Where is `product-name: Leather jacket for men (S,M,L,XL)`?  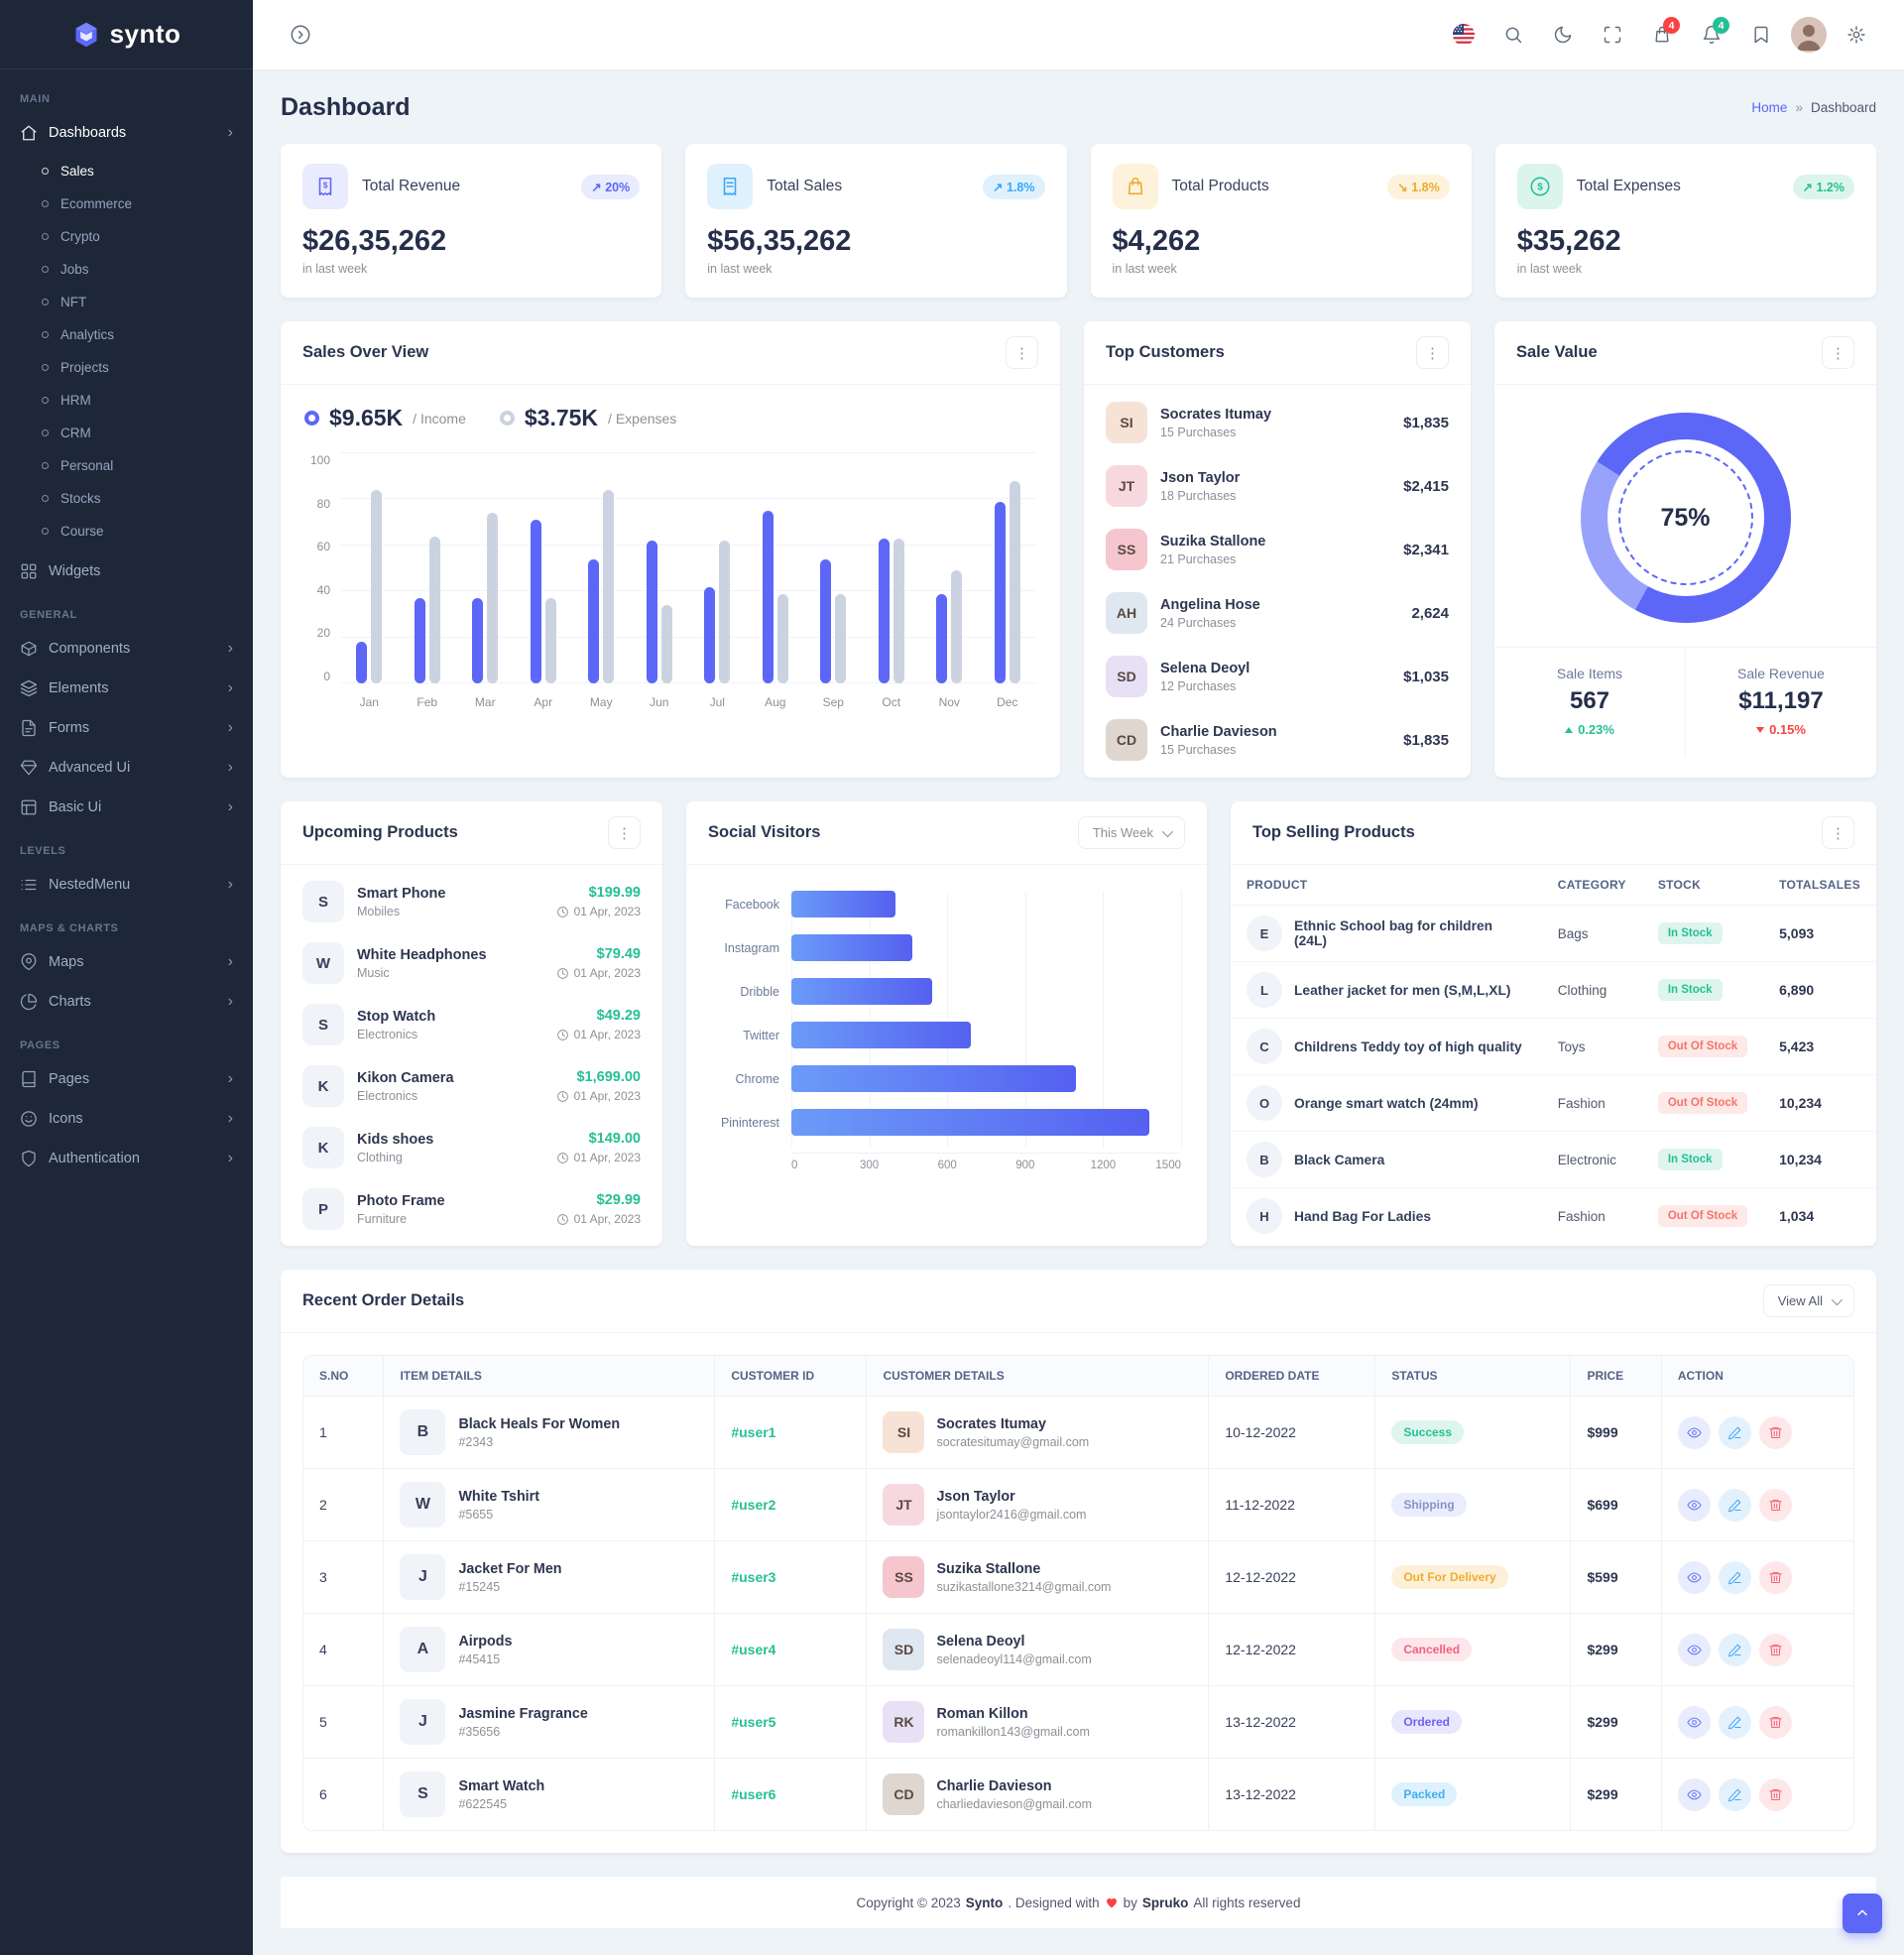 product-name: Leather jacket for men (S,M,L,XL) is located at coordinates (1402, 990).